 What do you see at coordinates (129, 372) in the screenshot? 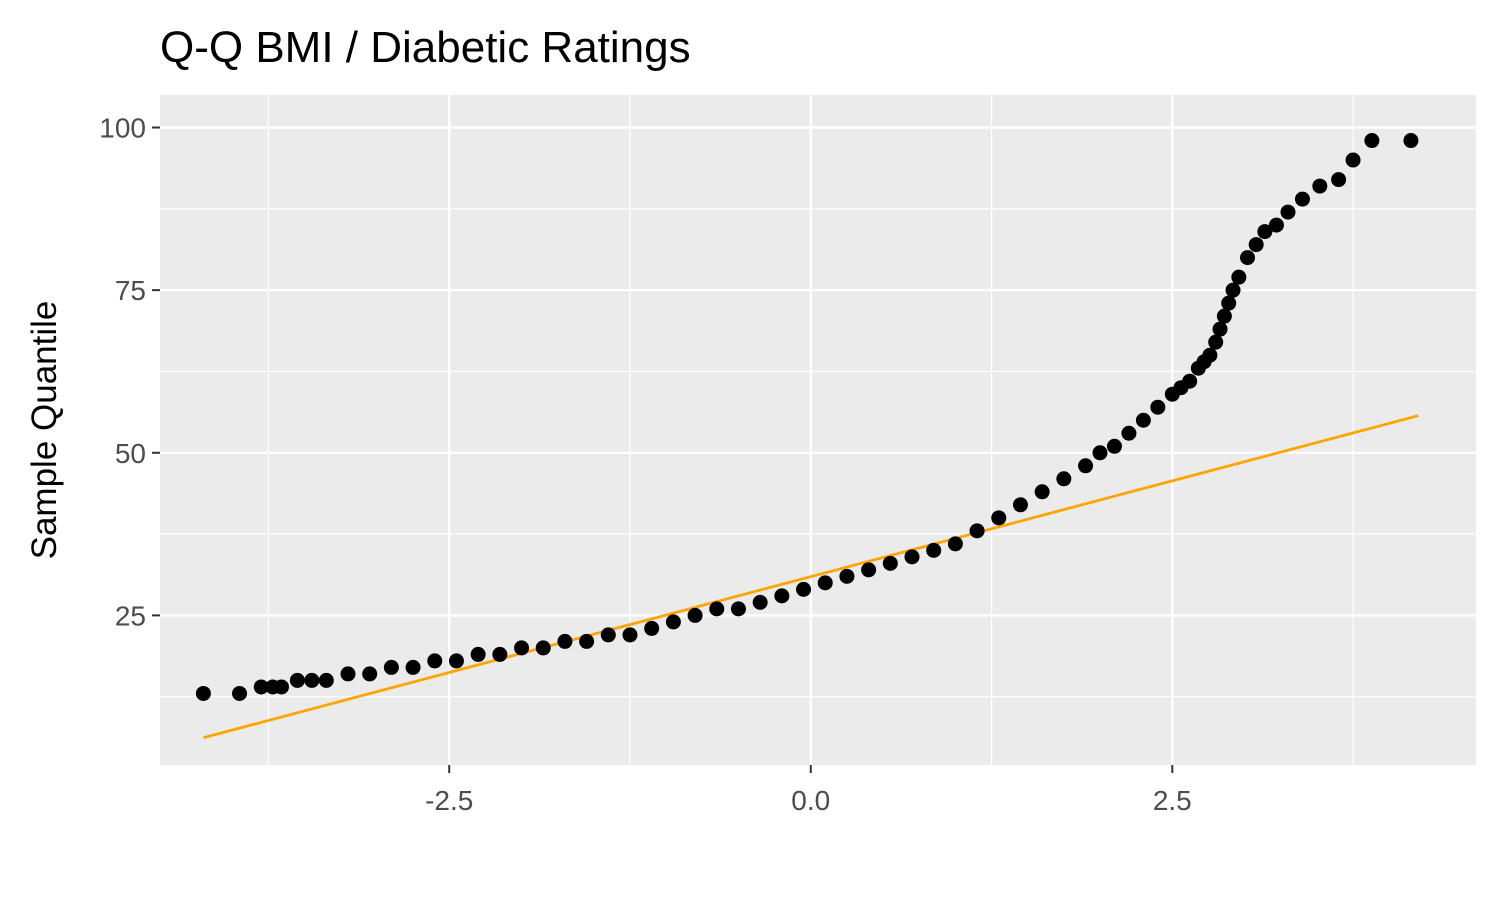
I see `y-axis-ticks: 25 50 75 100` at bounding box center [129, 372].